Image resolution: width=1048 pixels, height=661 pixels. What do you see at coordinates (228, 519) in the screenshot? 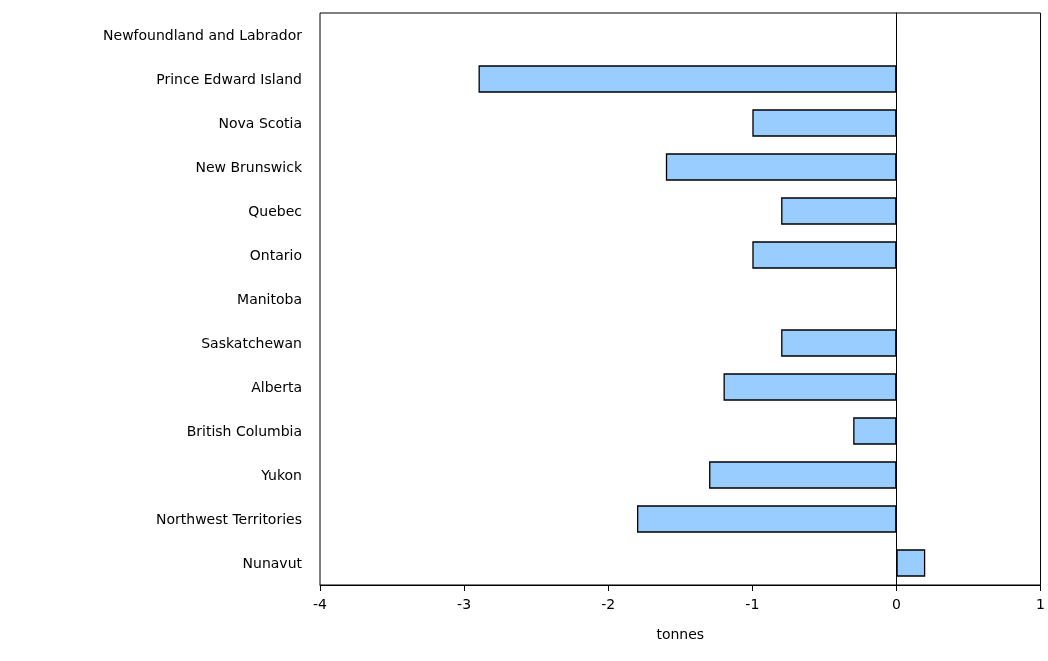
I see `y-tick-label: Northwest Territories` at bounding box center [228, 519].